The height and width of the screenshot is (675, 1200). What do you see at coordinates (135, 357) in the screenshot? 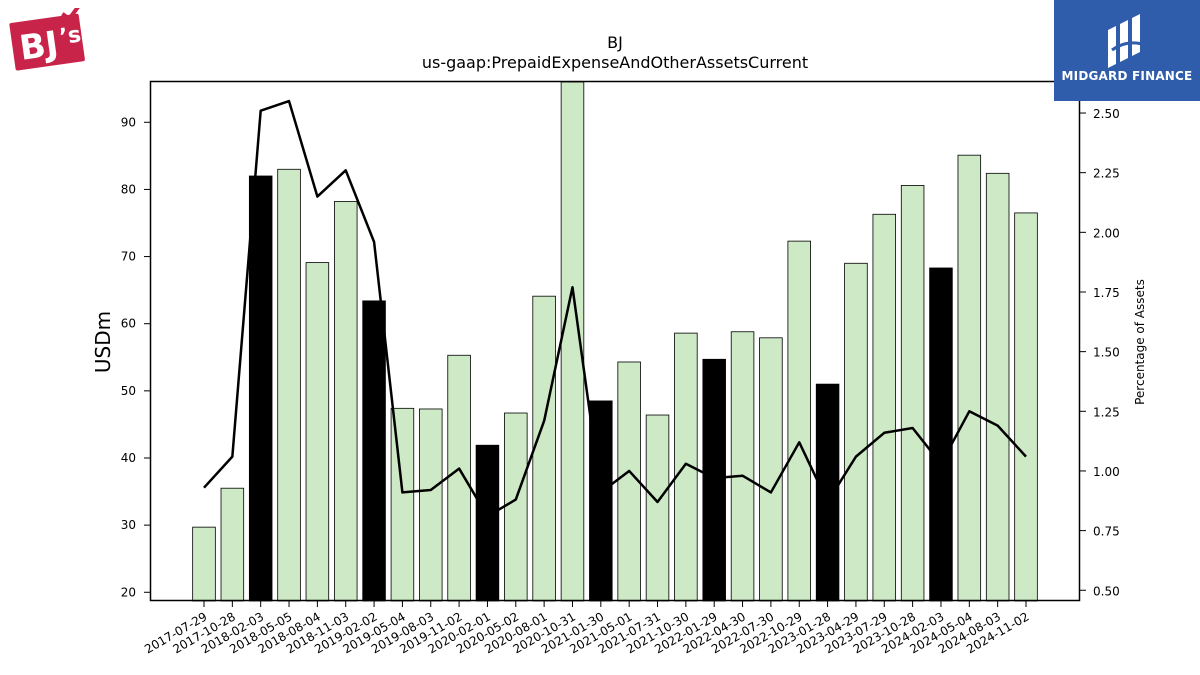
I see `y-axis: 20 30 40 50 60 70 80 90` at bounding box center [135, 357].